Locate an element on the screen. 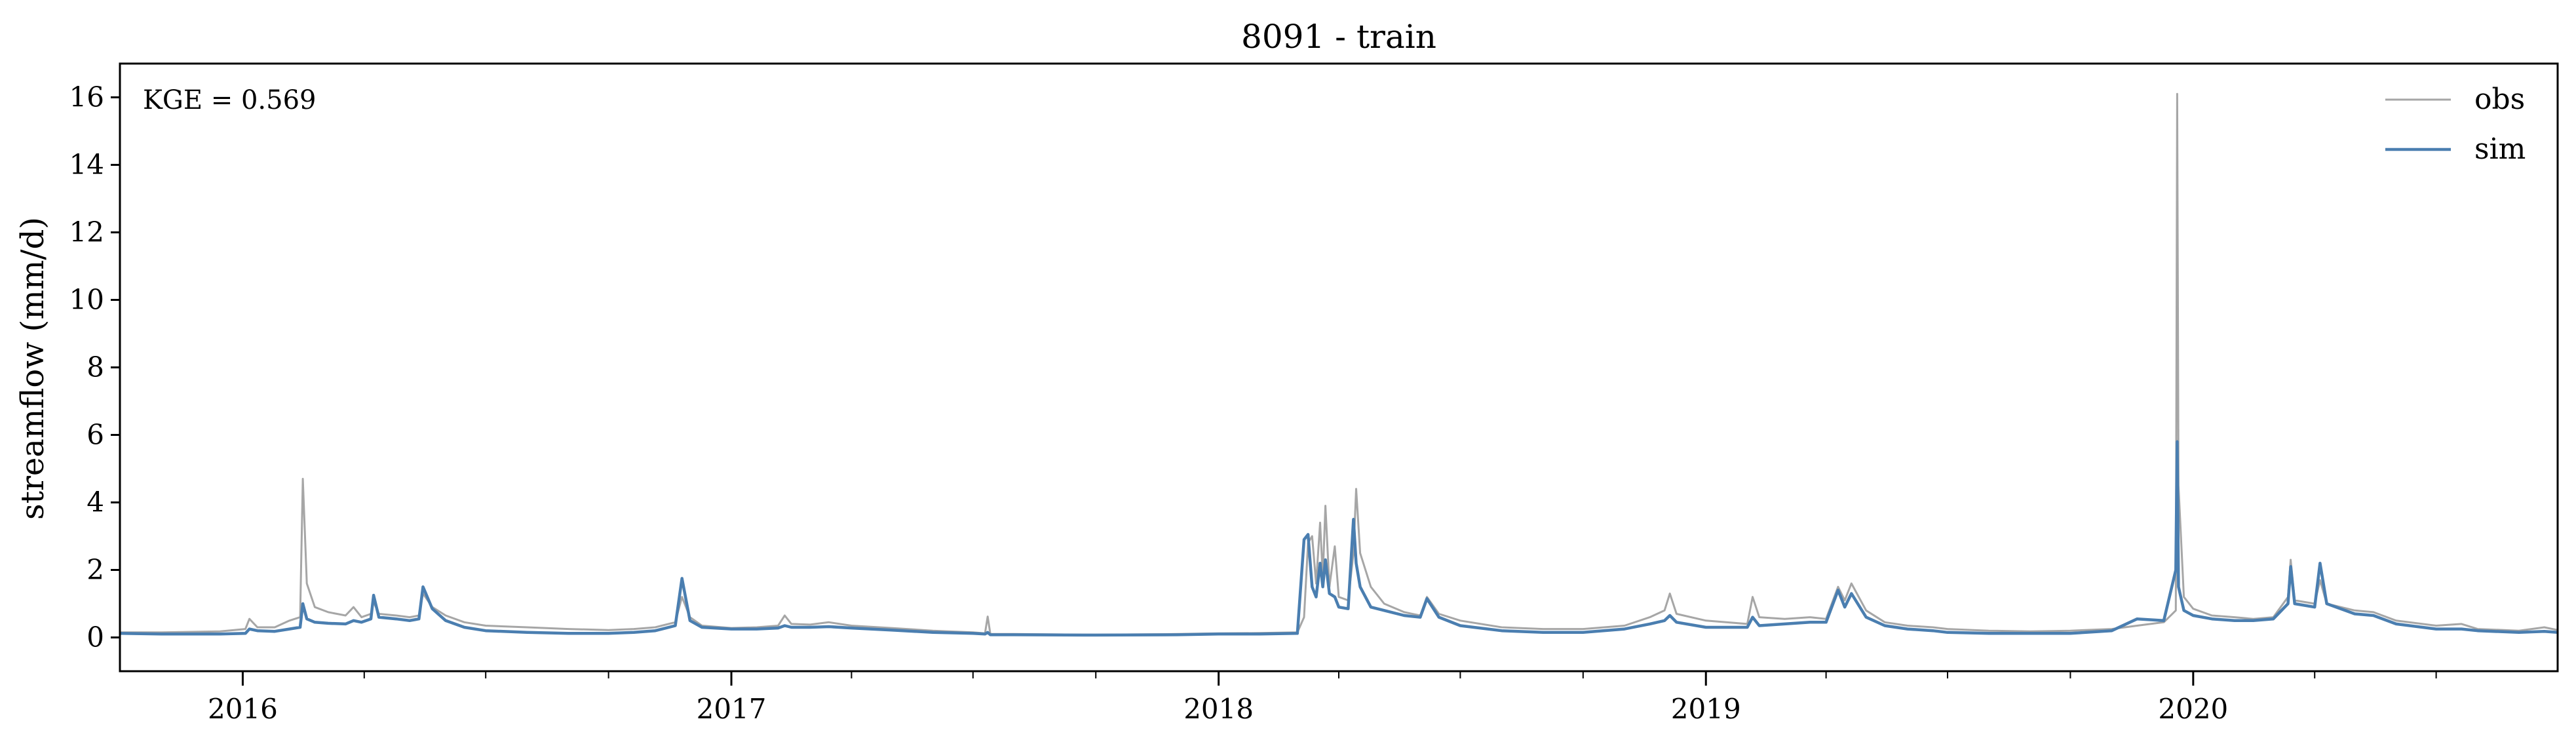 The width and height of the screenshot is (2576, 742). y-axis: 0 2 4 6 8 10 12 14 16 is located at coordinates (94, 367).